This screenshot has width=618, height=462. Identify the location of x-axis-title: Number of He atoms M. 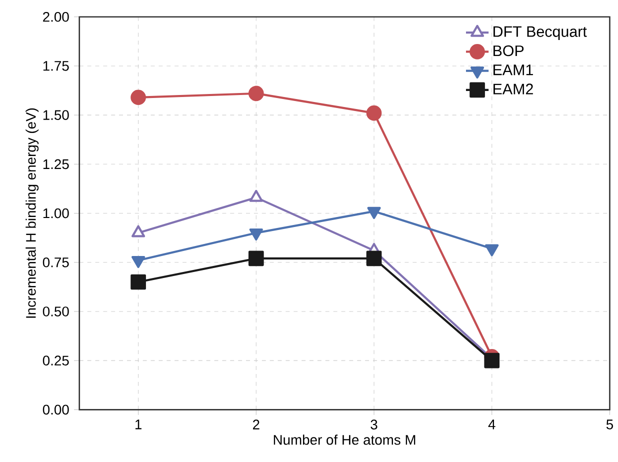
(345, 439).